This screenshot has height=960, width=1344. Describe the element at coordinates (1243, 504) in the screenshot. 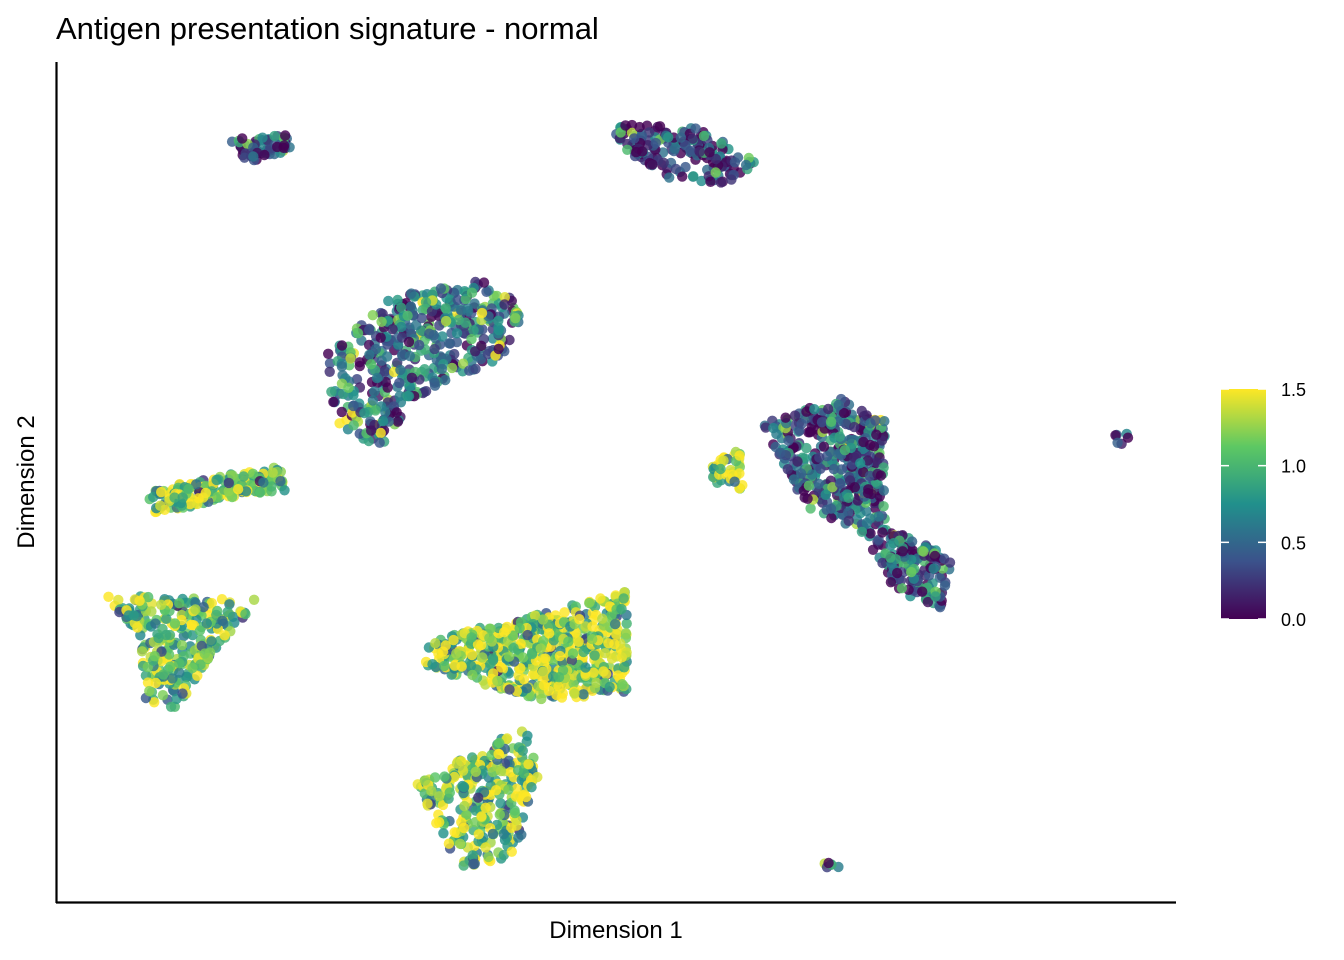

I see `colorbar-gradient` at that location.